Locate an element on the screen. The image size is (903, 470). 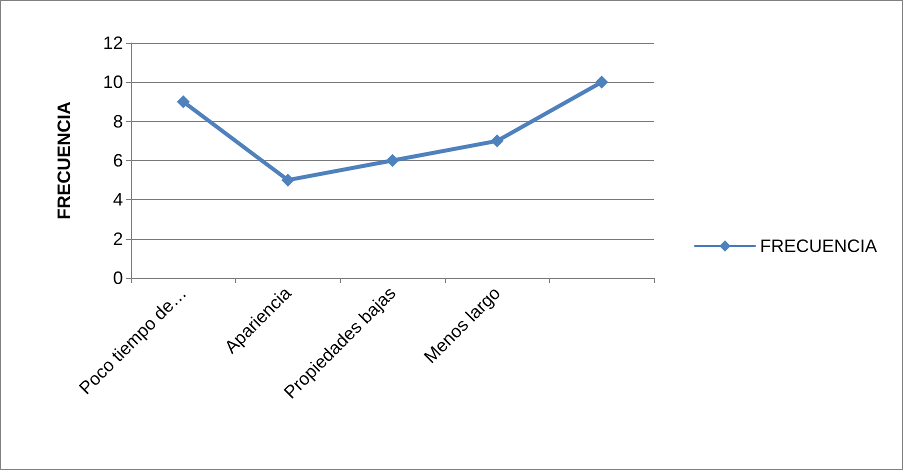
y-tick-label: 0 is located at coordinates (117, 278).